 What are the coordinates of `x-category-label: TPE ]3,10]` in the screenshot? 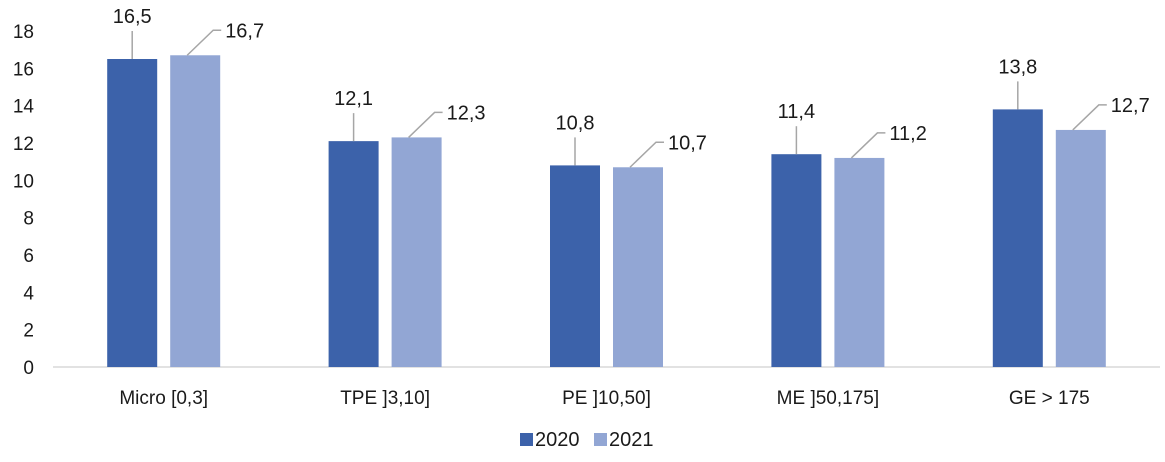 It's located at (385, 398).